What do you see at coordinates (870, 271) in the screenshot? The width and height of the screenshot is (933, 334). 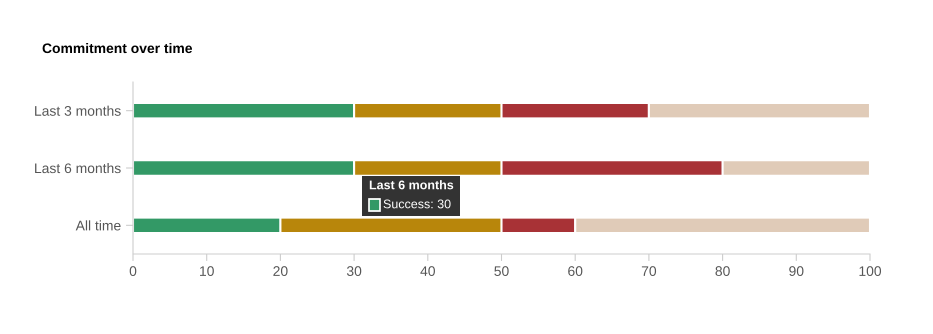 I see `x-tick-label: 100` at bounding box center [870, 271].